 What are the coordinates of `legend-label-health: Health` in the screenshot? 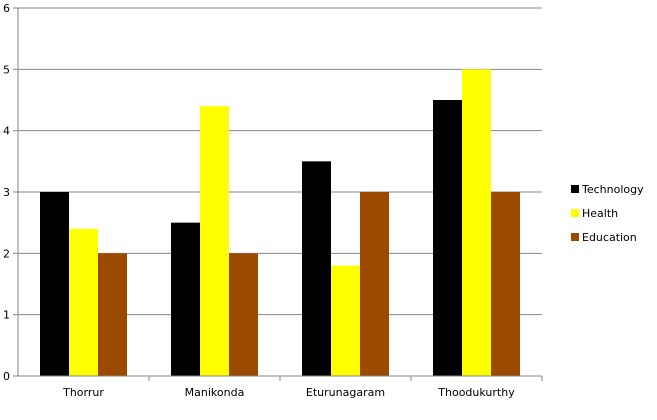 It's located at (600, 213).